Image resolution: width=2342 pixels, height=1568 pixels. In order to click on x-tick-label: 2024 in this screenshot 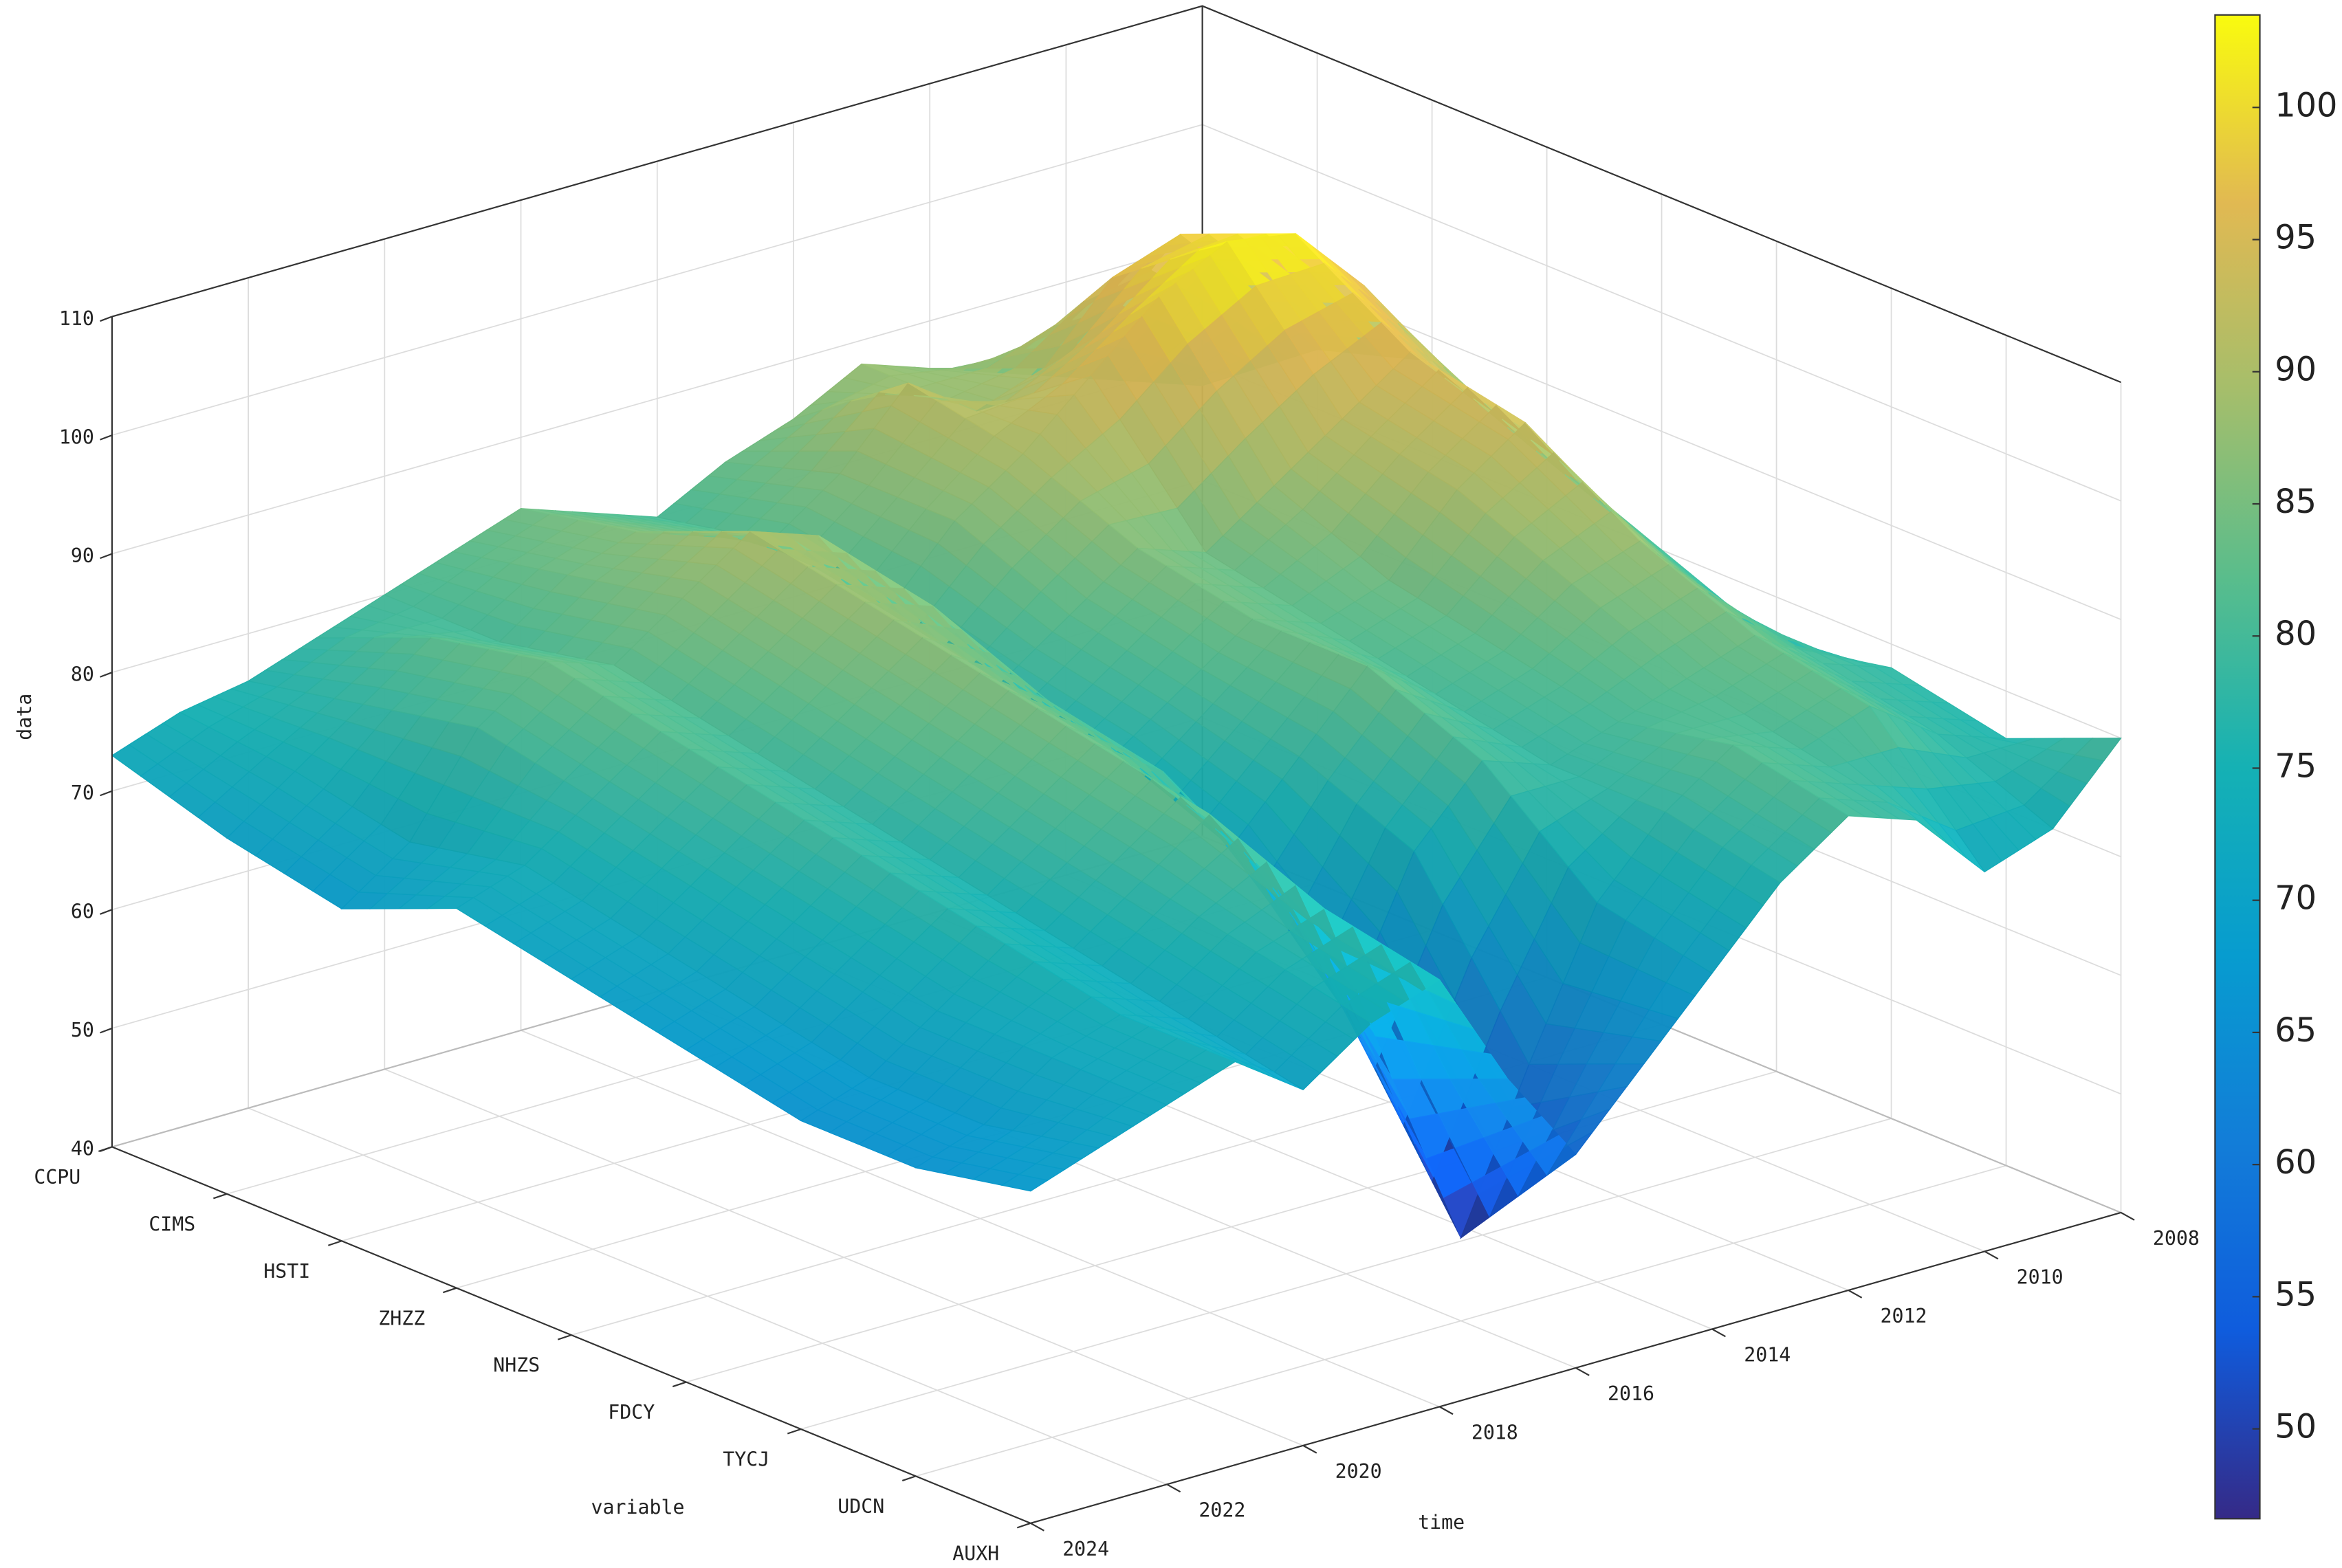, I will do `click(1085, 1549)`.